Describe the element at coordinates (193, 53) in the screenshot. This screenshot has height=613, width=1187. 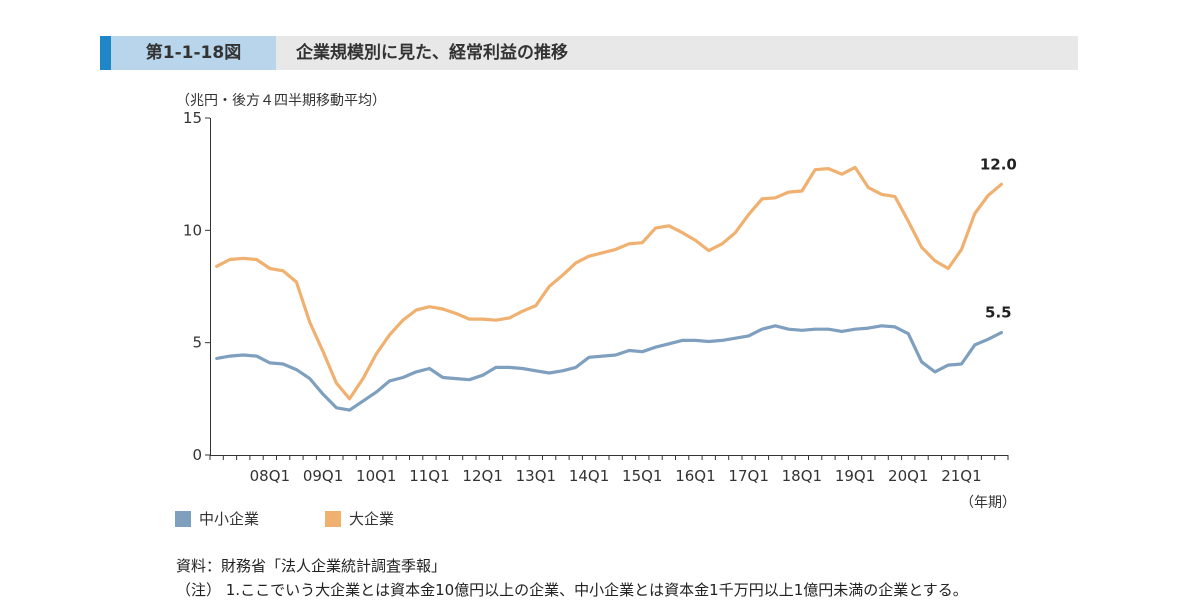
I see `figure-number: 第1-1-18図` at that location.